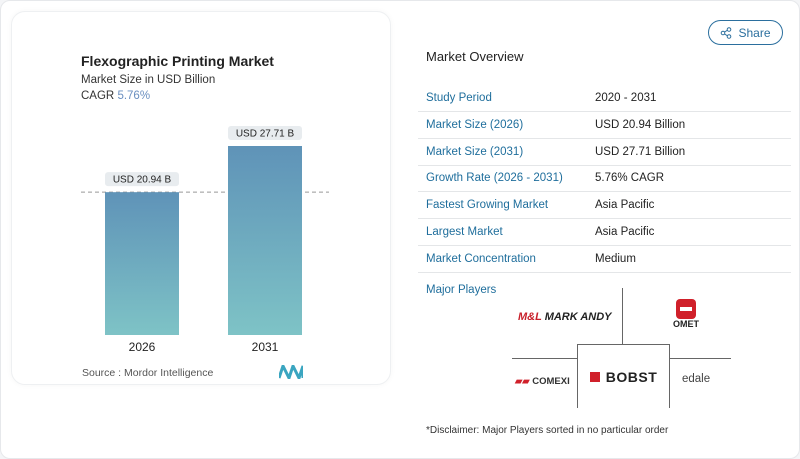  Describe the element at coordinates (494, 178) in the screenshot. I see `overview-label: Growth Rate (2026 - 2031)` at that location.